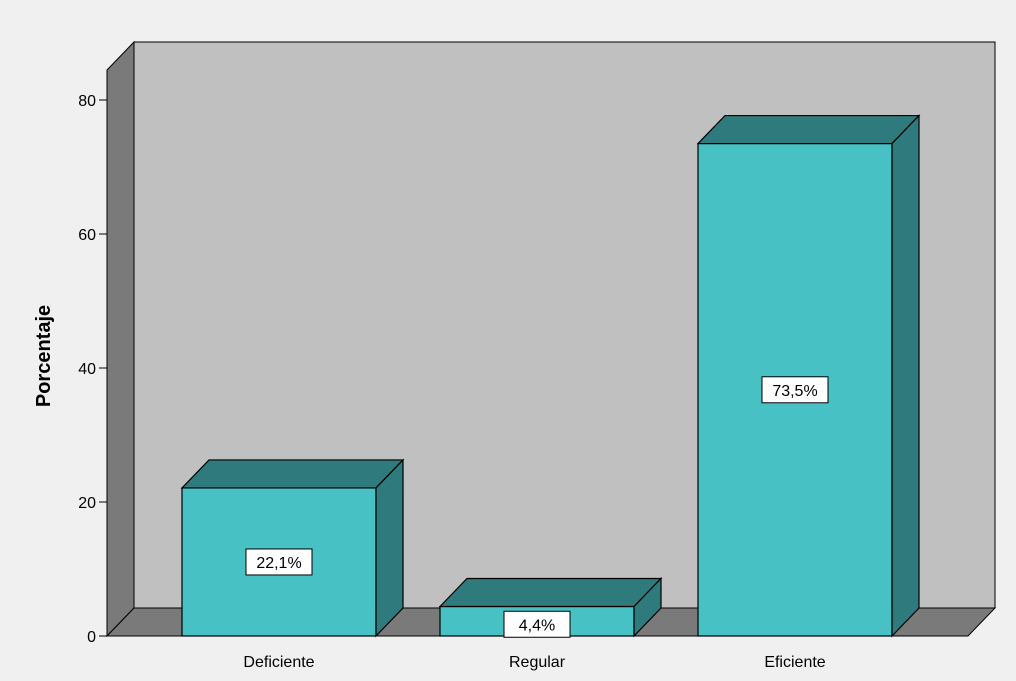  I want to click on data-label: 22,1%, so click(278, 563).